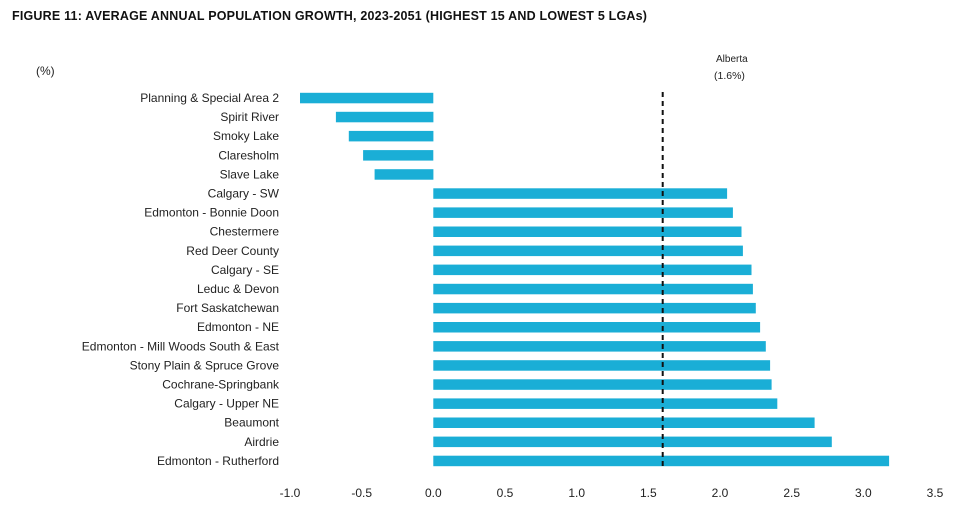 This screenshot has height=511, width=960. What do you see at coordinates (226, 404) in the screenshot?
I see `category-label-calgary-upper-ne: Calgary - Upper NE` at bounding box center [226, 404].